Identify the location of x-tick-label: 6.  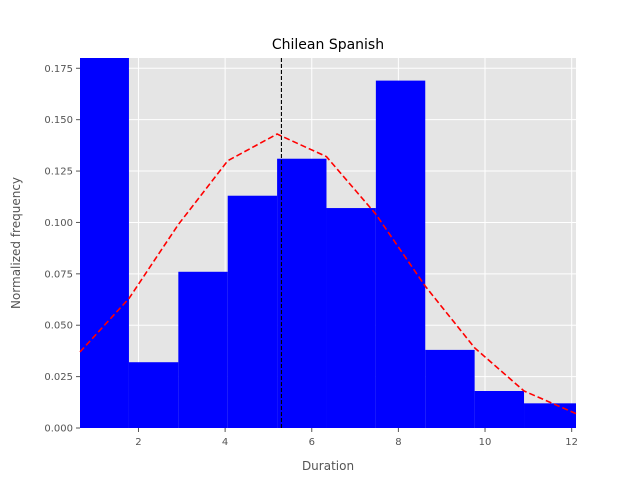
(312, 442).